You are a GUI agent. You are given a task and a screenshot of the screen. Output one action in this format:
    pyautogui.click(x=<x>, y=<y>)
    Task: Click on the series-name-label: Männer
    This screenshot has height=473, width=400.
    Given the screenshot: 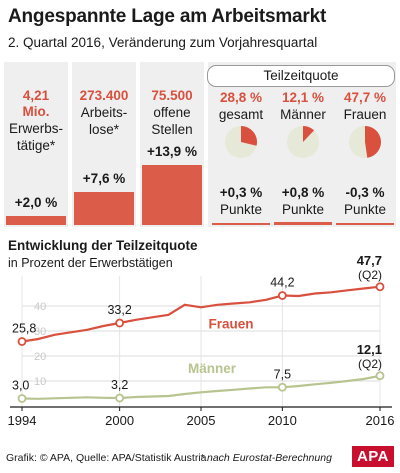 What is the action you would take?
    pyautogui.click(x=212, y=368)
    